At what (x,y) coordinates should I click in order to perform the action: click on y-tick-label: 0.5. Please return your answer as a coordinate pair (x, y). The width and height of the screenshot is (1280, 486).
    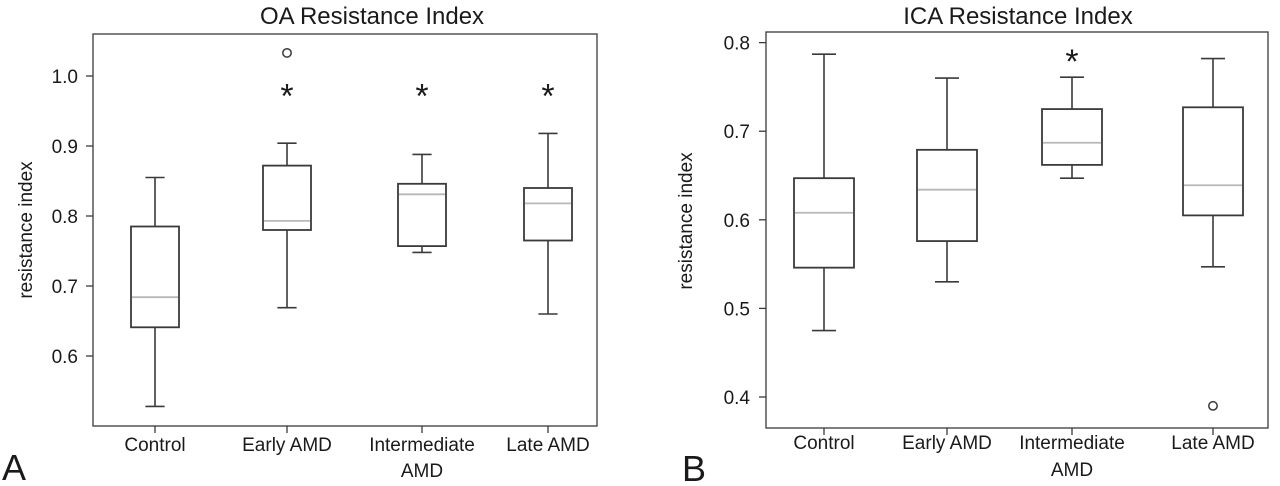
    Looking at the image, I should click on (737, 309).